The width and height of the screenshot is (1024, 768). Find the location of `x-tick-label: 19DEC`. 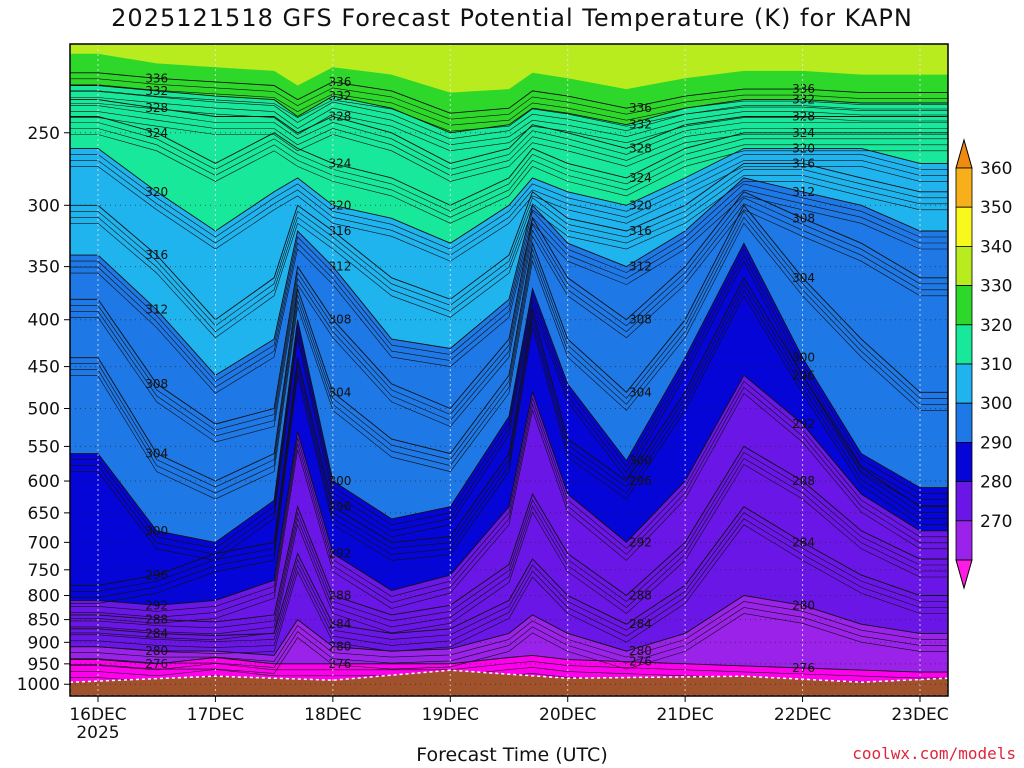

x-tick-label: 19DEC is located at coordinates (450, 715).